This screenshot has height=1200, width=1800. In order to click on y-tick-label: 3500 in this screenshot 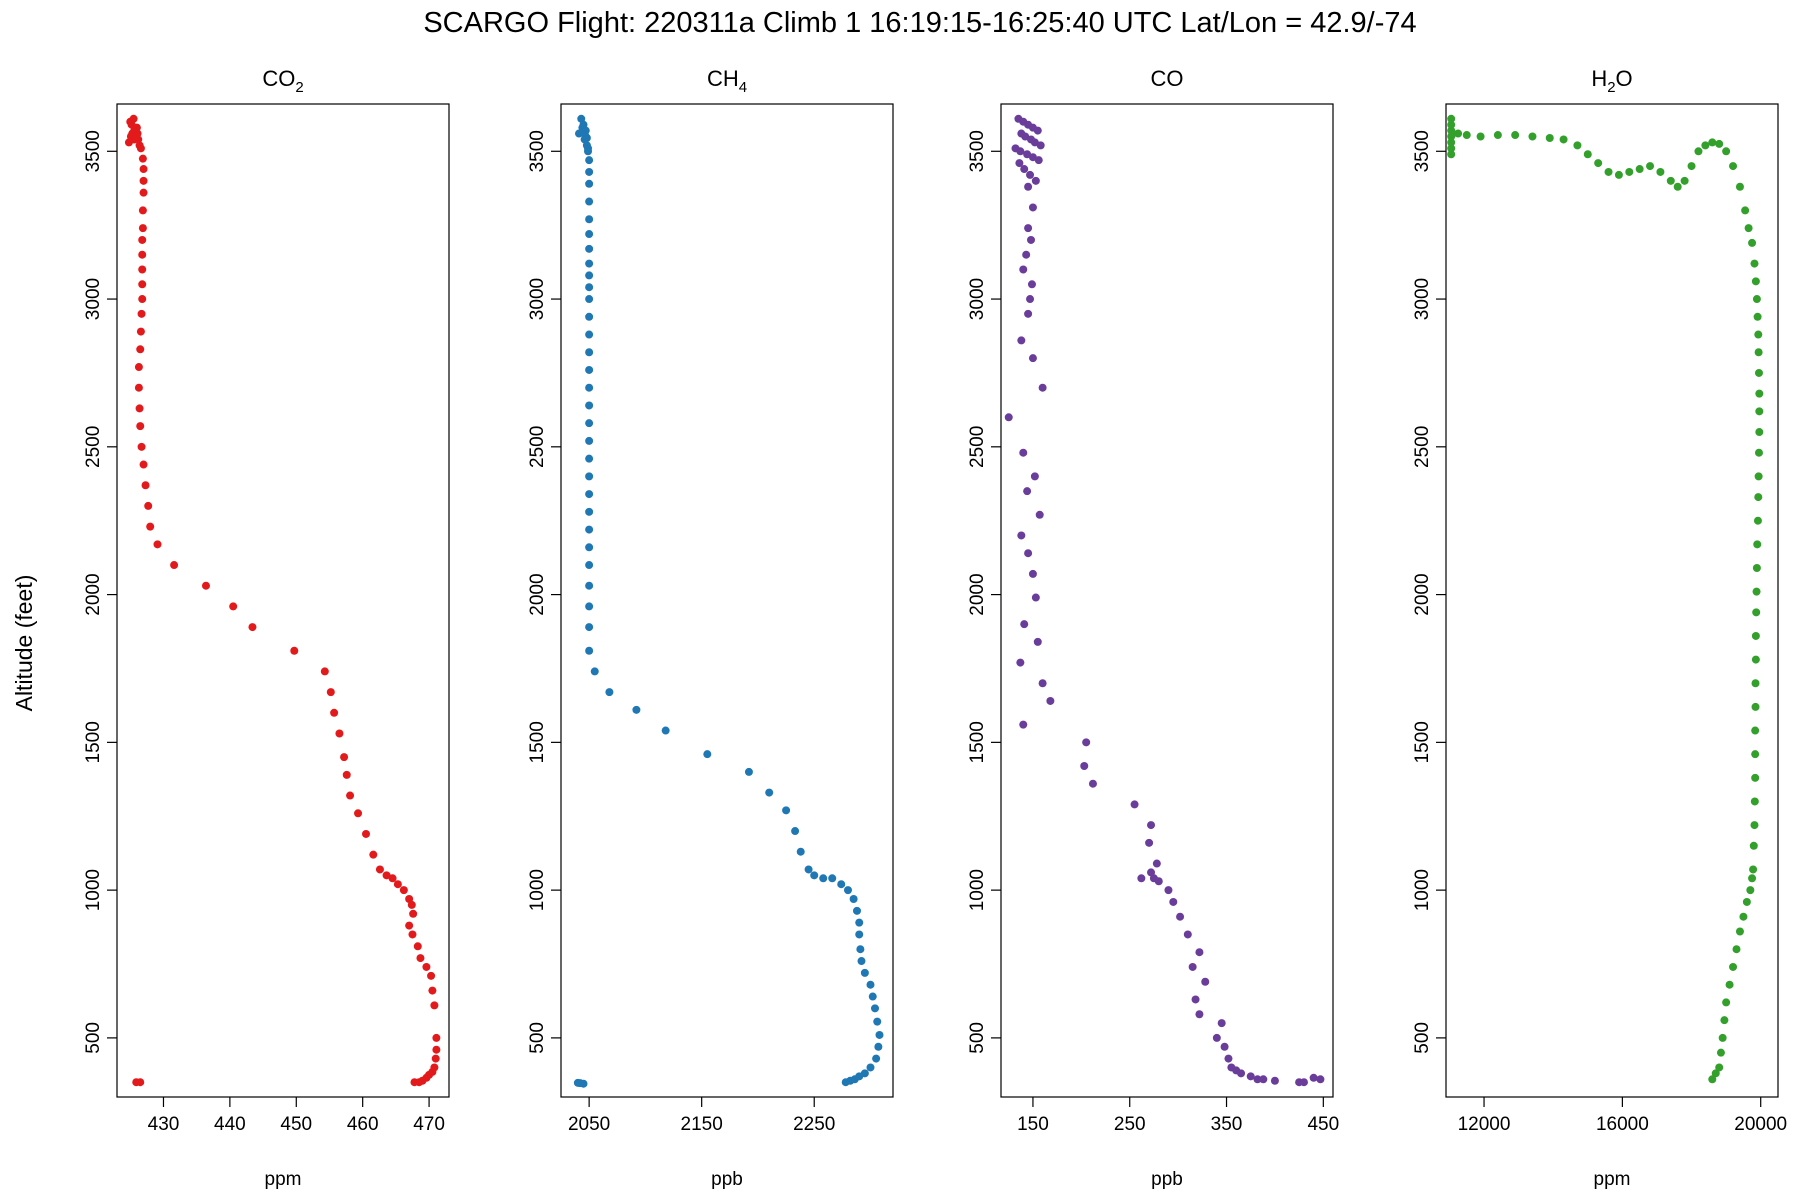, I will do `click(1422, 151)`.